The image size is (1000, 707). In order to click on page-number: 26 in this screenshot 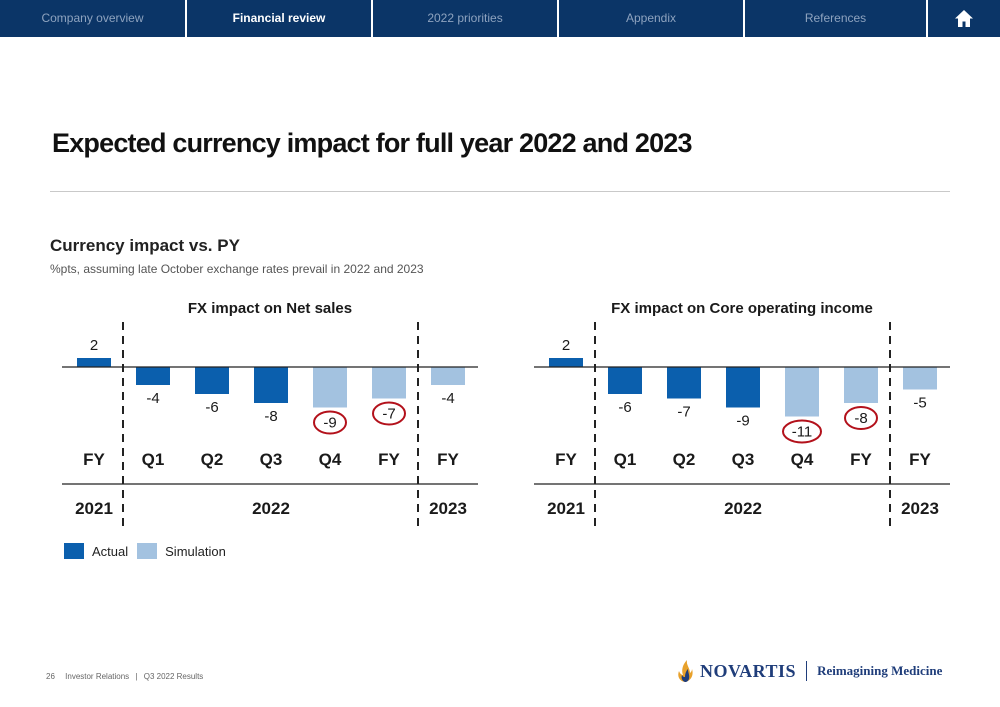, I will do `click(50, 676)`.